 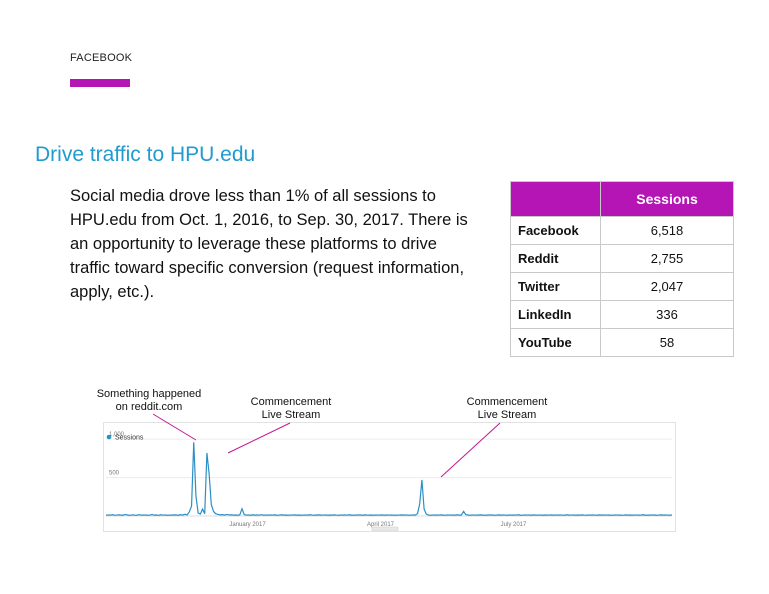 What do you see at coordinates (555, 342) in the screenshot?
I see `row-source: YouTube` at bounding box center [555, 342].